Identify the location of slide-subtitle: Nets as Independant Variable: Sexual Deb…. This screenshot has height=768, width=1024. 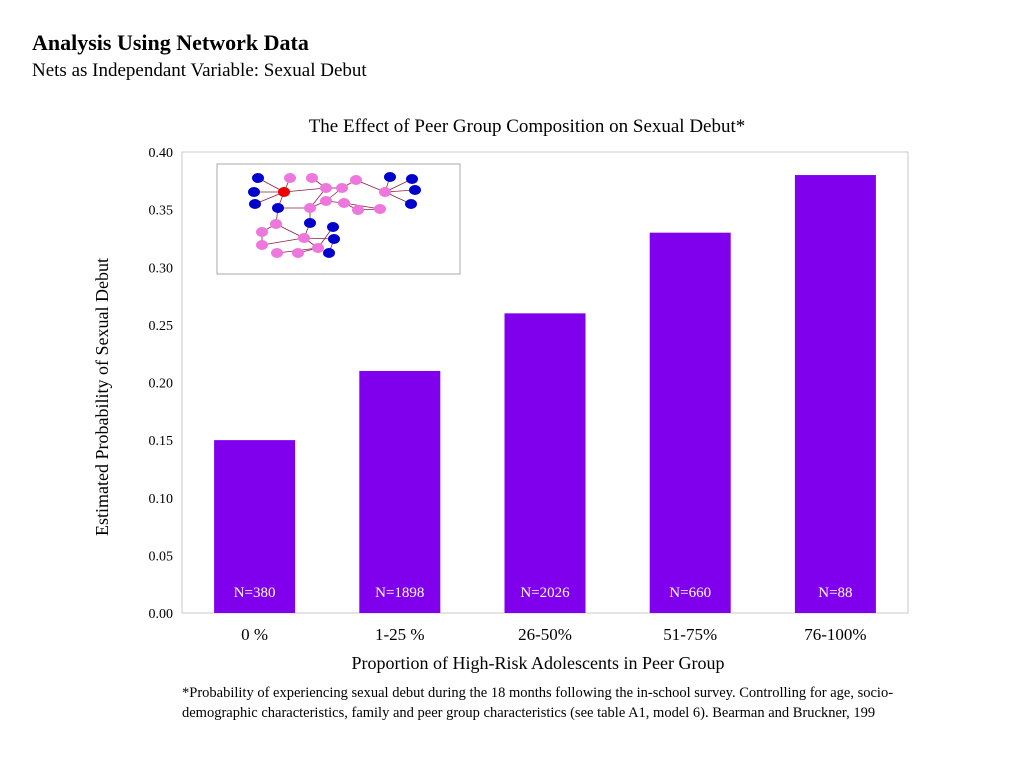
(199, 70).